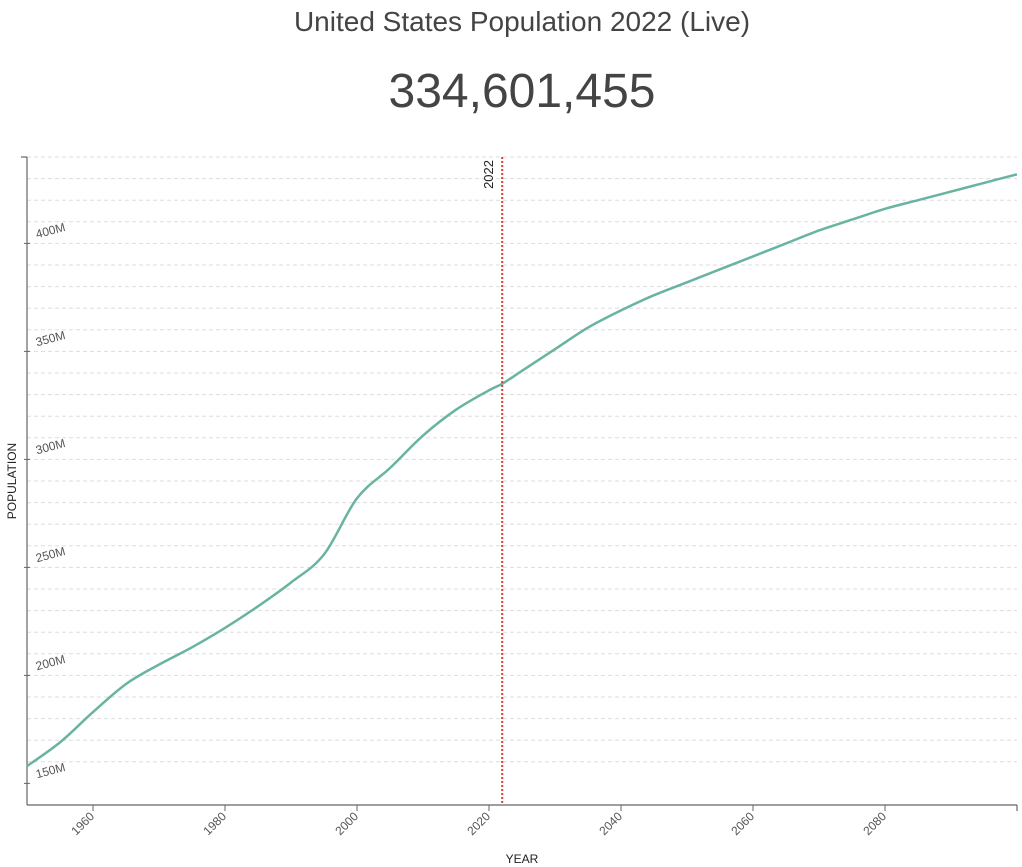  Describe the element at coordinates (50, 338) in the screenshot. I see `y-tick-label: 350M` at that location.